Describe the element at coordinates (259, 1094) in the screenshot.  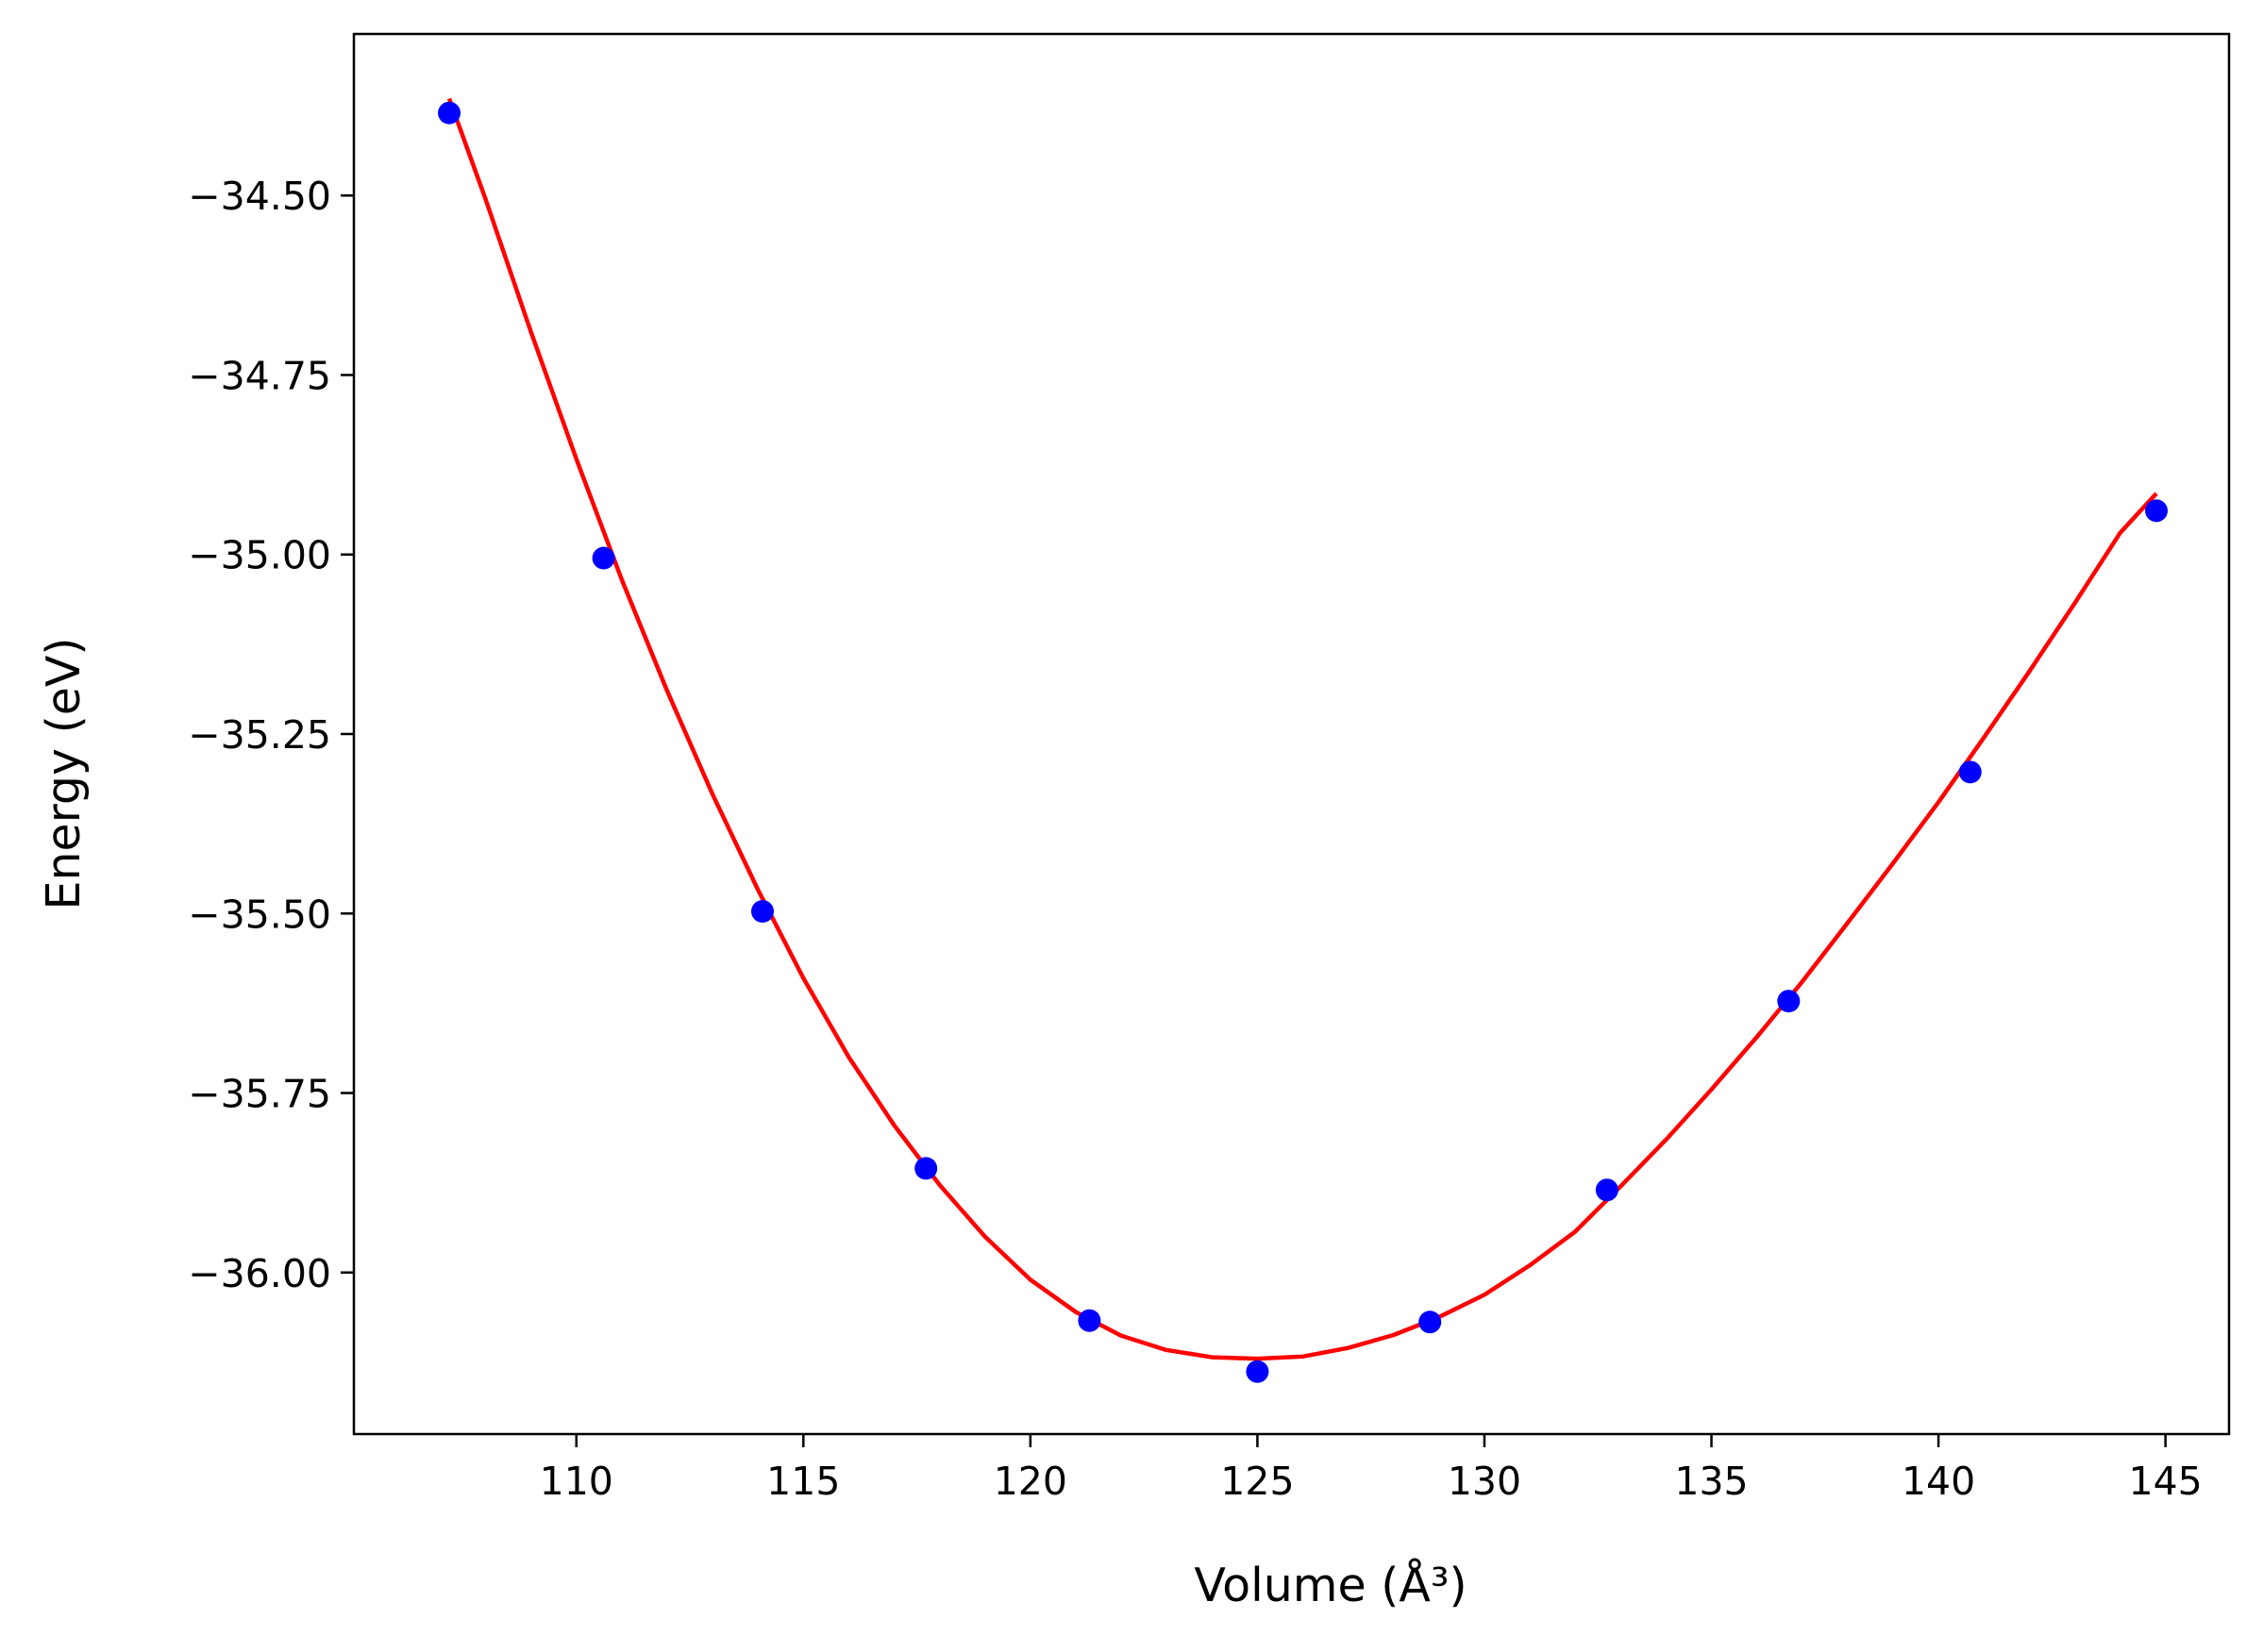
I see `y-tick-label: −35.75` at that location.